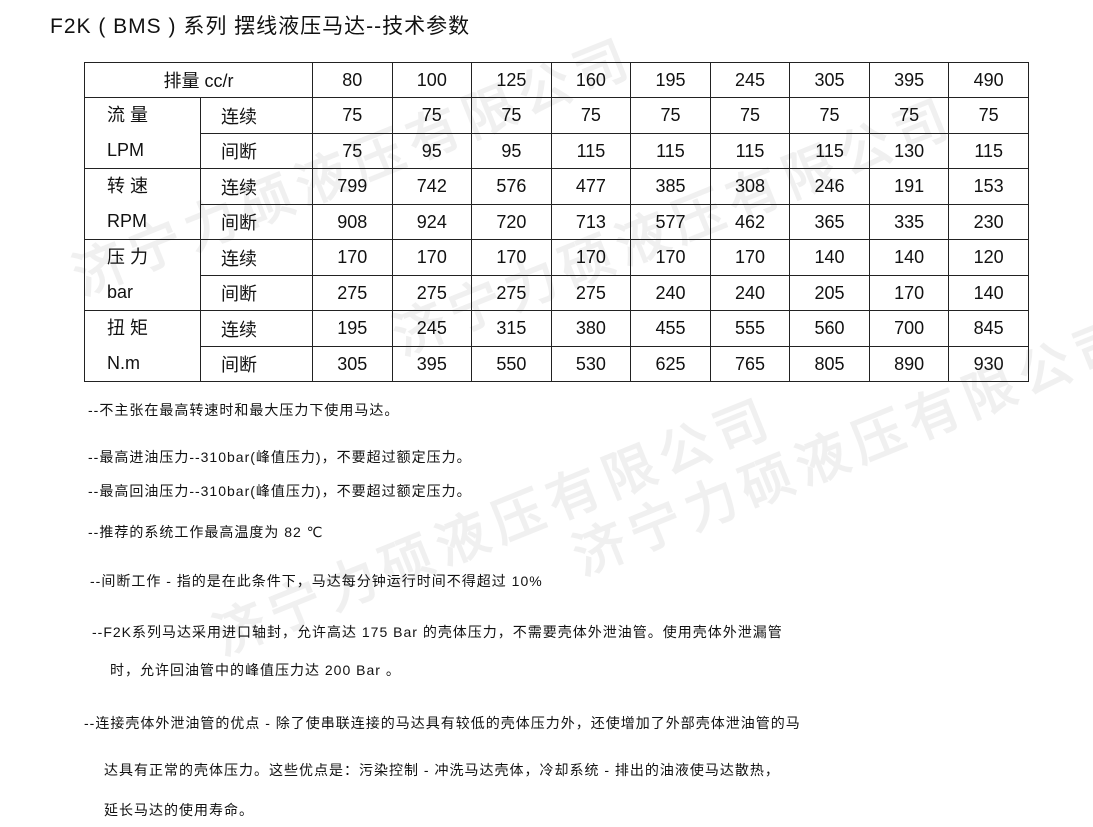 The width and height of the screenshot is (1093, 827). What do you see at coordinates (142, 275) in the screenshot?
I see `group-label: 压 力 bar` at bounding box center [142, 275].